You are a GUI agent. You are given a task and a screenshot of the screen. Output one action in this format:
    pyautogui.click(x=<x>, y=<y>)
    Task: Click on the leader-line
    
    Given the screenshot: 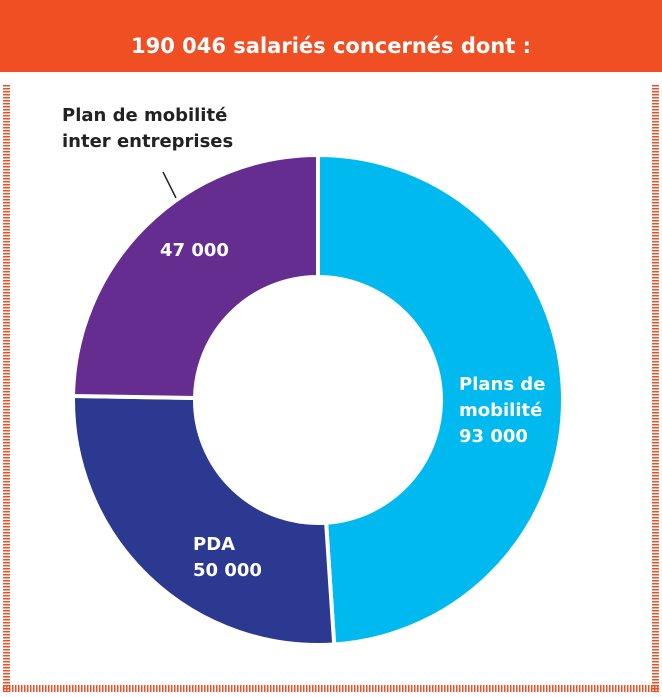 What is the action you would take?
    pyautogui.click(x=170, y=186)
    